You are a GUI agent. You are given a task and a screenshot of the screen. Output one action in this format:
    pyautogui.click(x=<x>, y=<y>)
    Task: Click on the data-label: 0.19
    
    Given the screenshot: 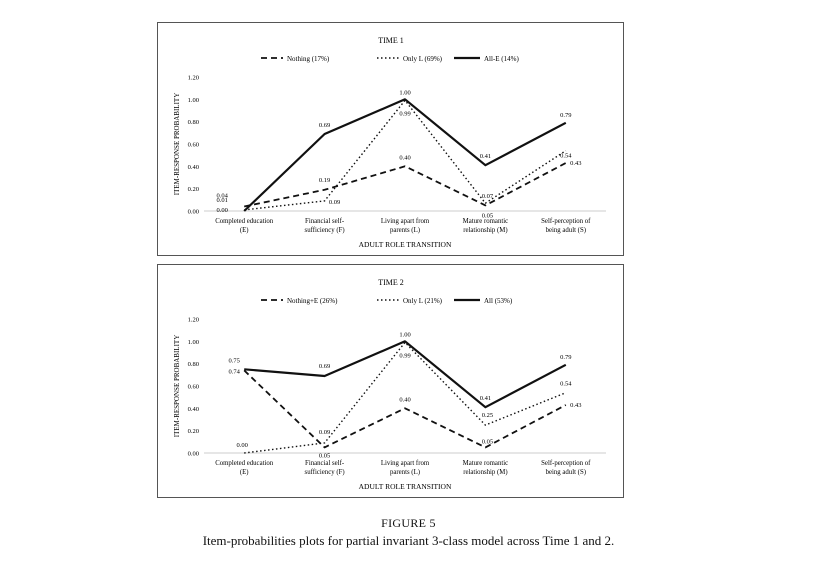 What is the action you would take?
    pyautogui.click(x=324, y=180)
    